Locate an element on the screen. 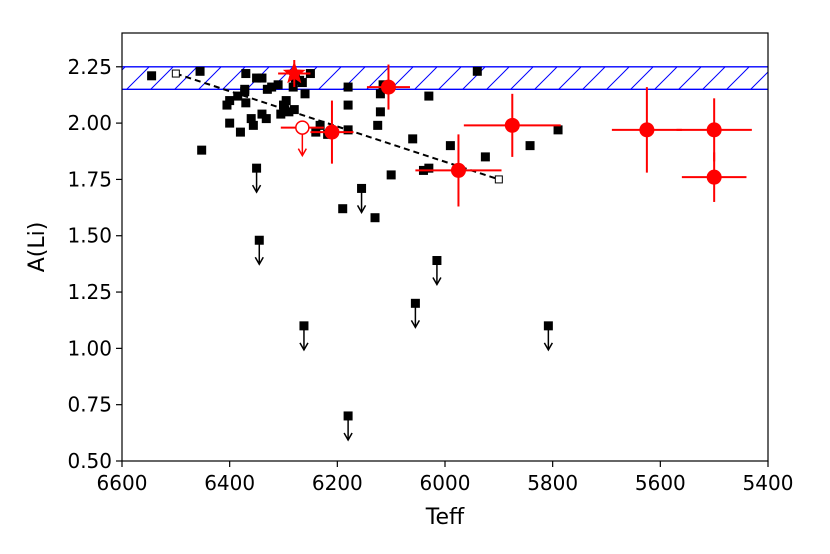  x-tick-label: 5400 is located at coordinates (768, 483).